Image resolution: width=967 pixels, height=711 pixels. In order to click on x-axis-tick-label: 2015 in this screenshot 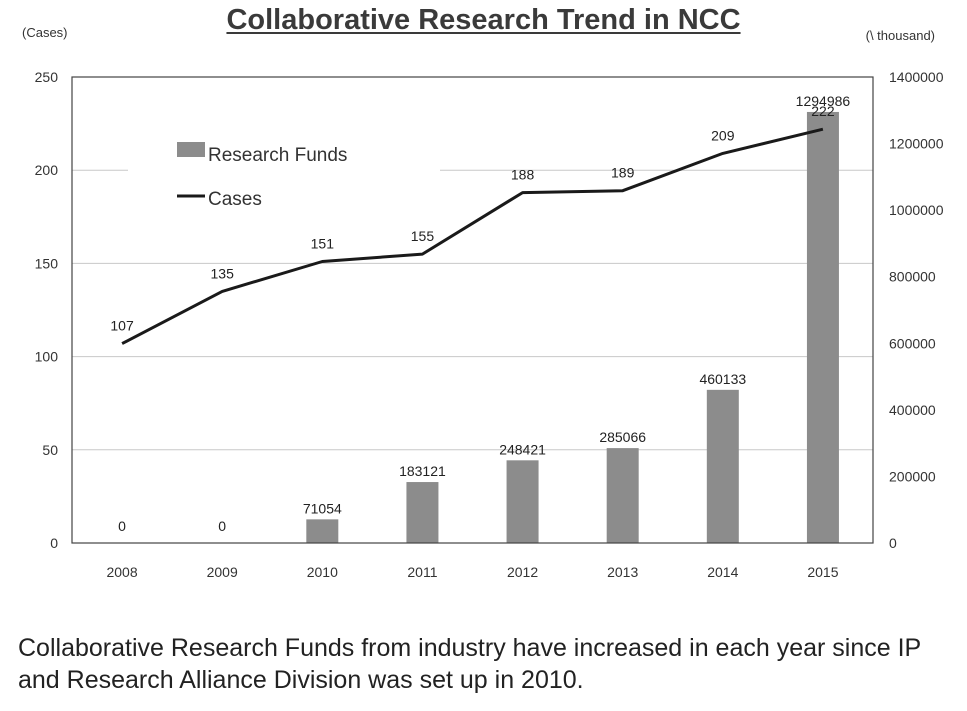, I will do `click(822, 572)`.